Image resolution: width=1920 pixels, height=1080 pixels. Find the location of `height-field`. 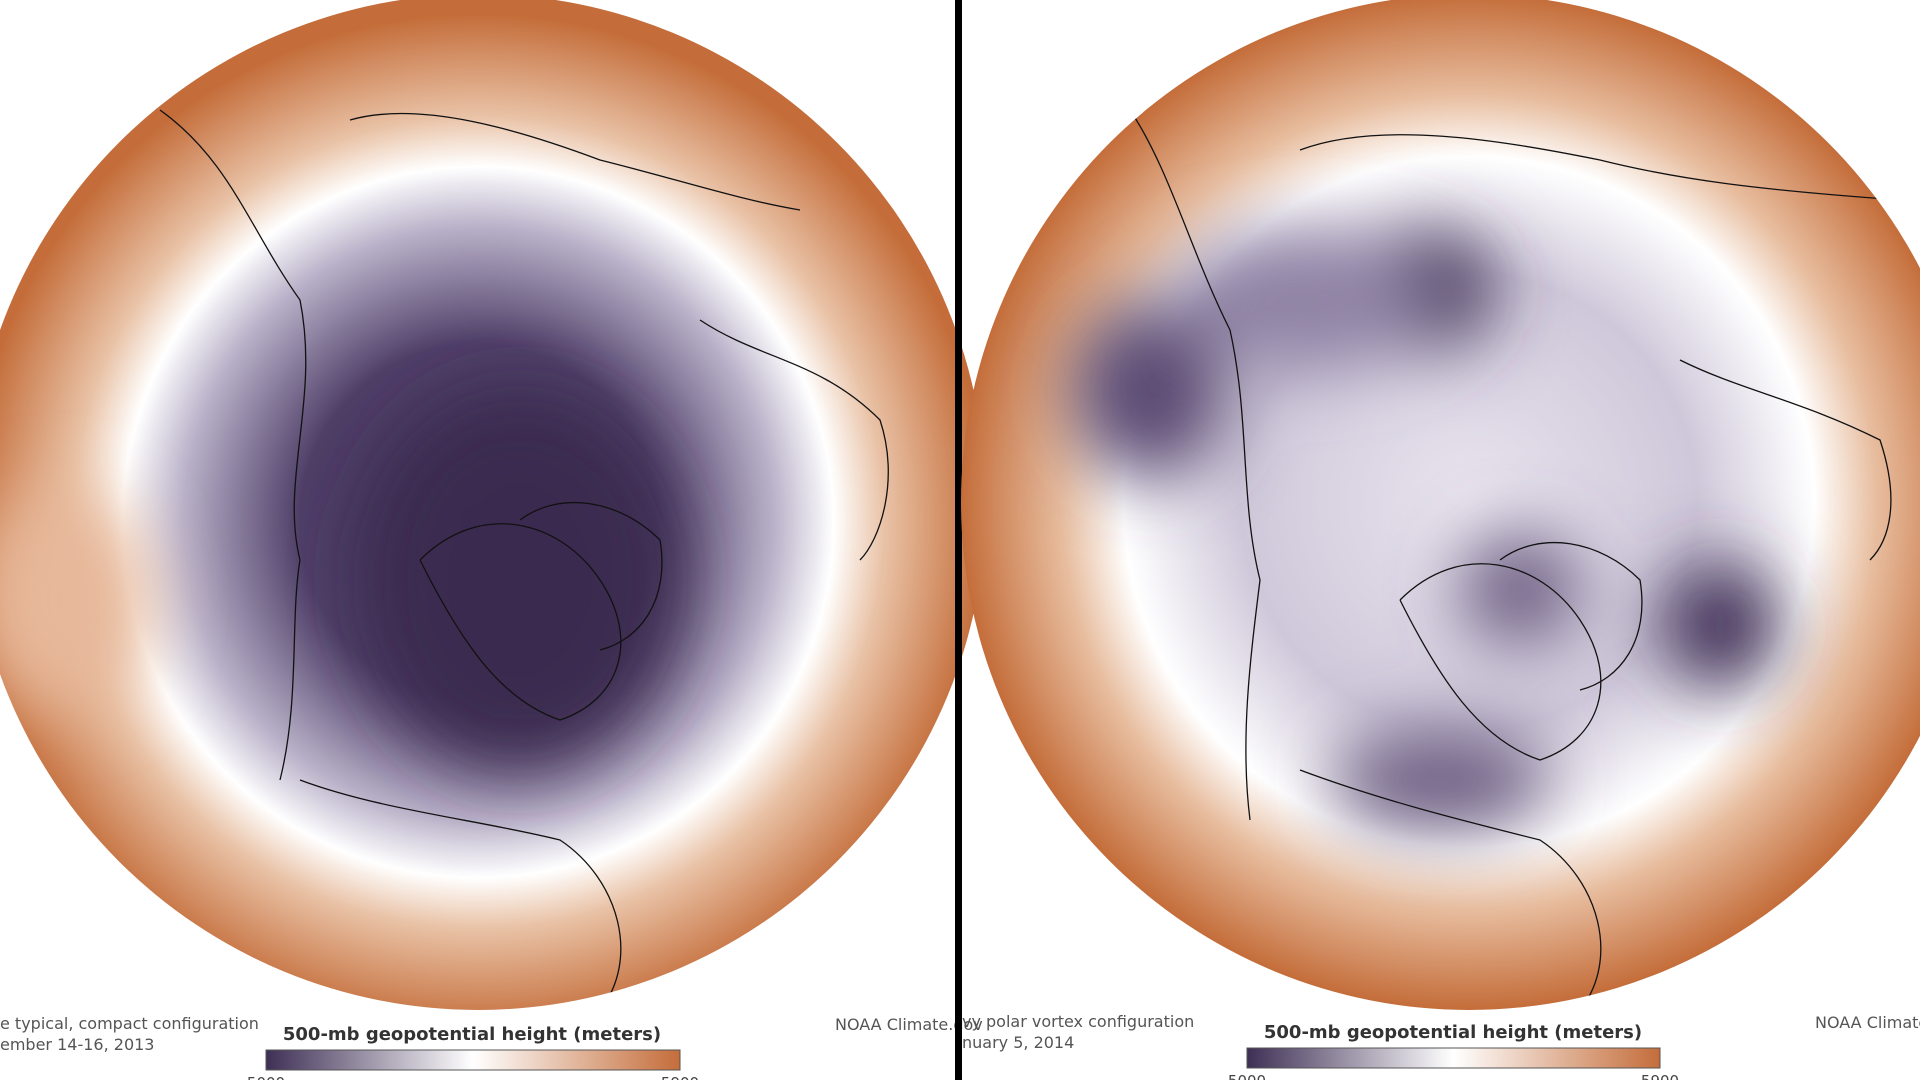

height-field is located at coordinates (340, 580).